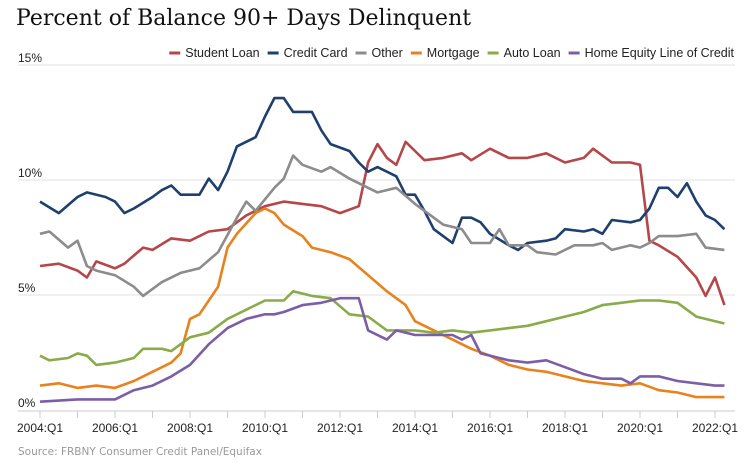  Describe the element at coordinates (640, 428) in the screenshot. I see `x-tick-label: 2020:Q1` at that location.